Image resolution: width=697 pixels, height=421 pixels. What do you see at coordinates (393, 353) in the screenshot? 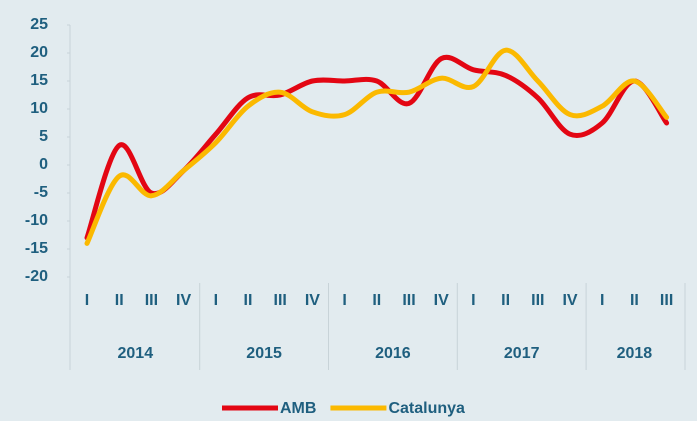
I see `group-label: 2016` at bounding box center [393, 353].